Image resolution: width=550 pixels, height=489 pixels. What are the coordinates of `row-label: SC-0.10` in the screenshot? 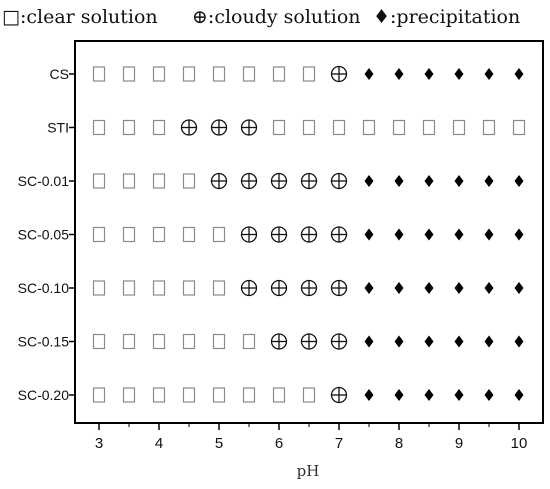 It's located at (44, 288).